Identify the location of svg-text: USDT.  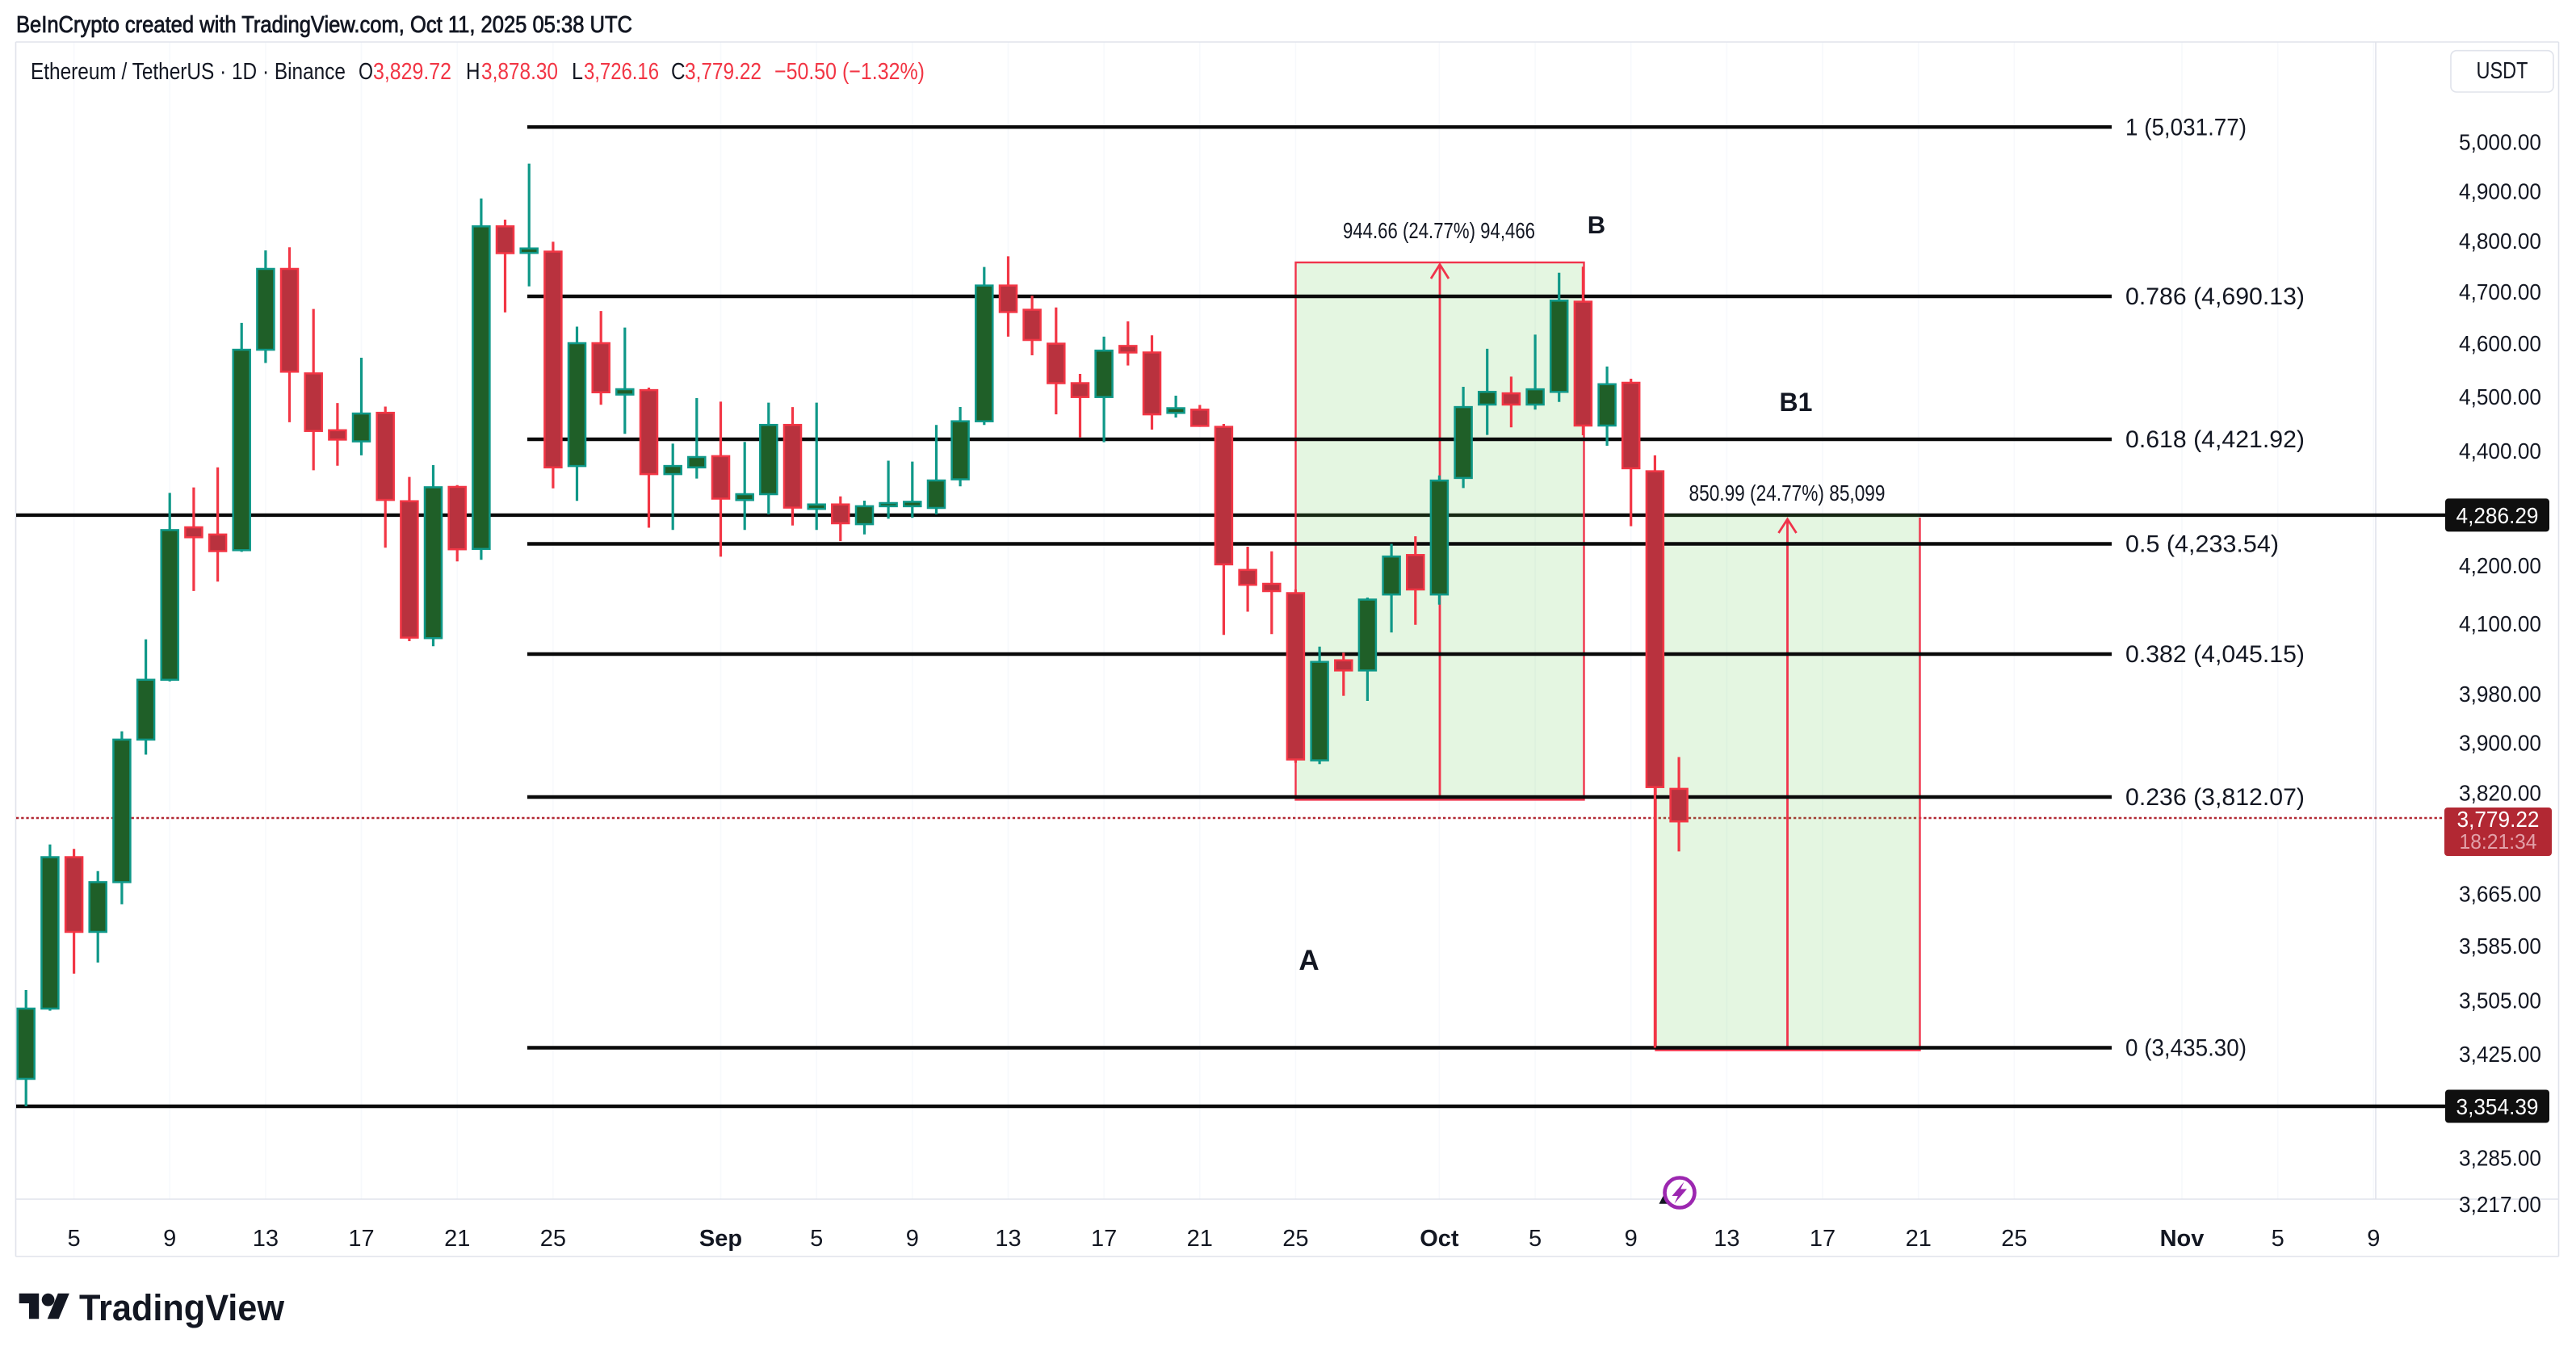
(2502, 71).